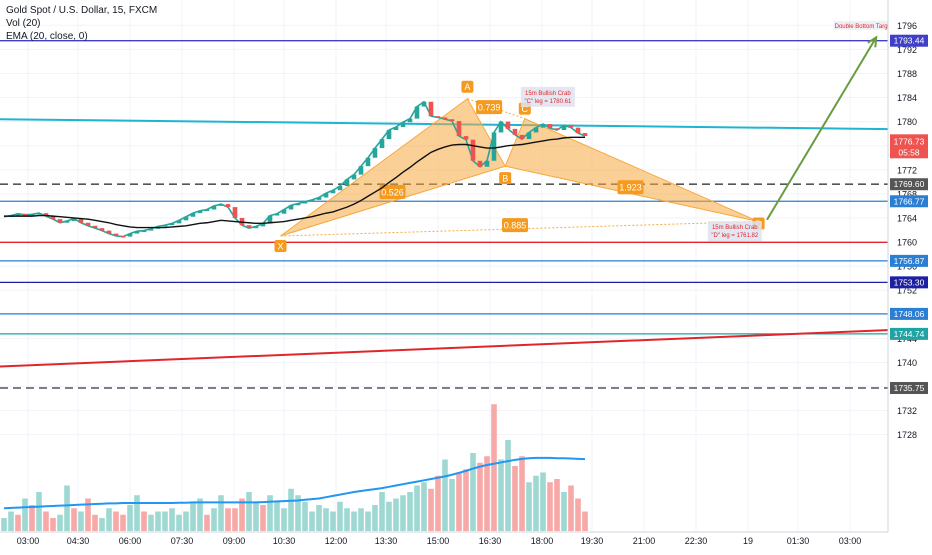  What do you see at coordinates (392, 193) in the screenshot?
I see `ratio-label-text: 0.526` at bounding box center [392, 193].